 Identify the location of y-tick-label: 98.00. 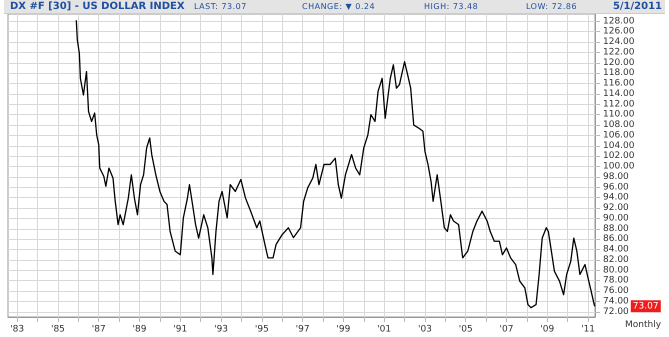
(616, 177).